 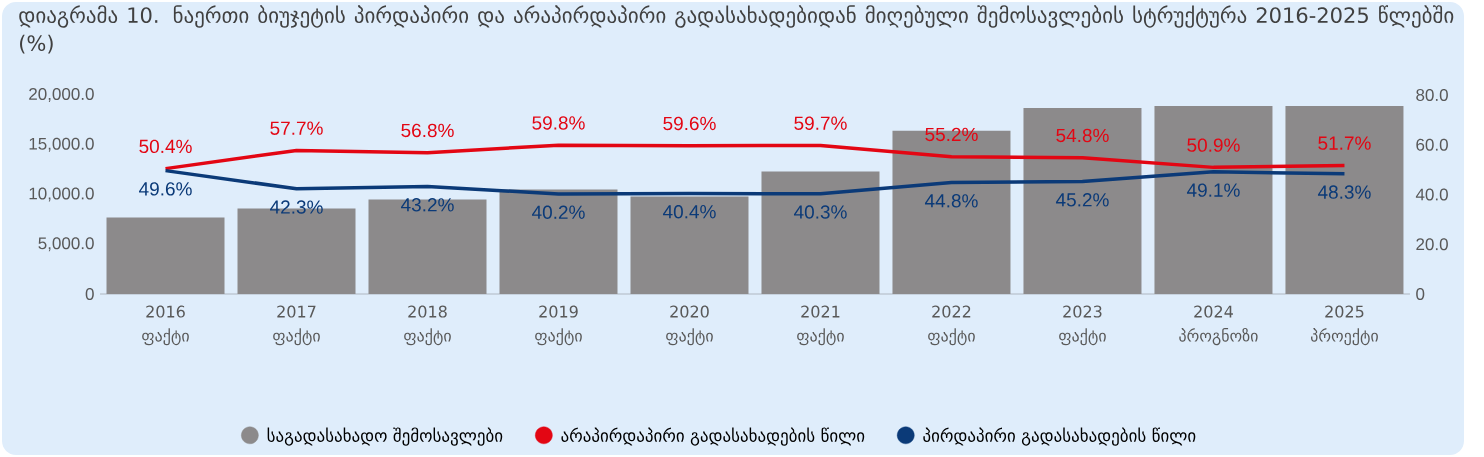 I want to click on data-label: 45.2%, so click(x=1082, y=200).